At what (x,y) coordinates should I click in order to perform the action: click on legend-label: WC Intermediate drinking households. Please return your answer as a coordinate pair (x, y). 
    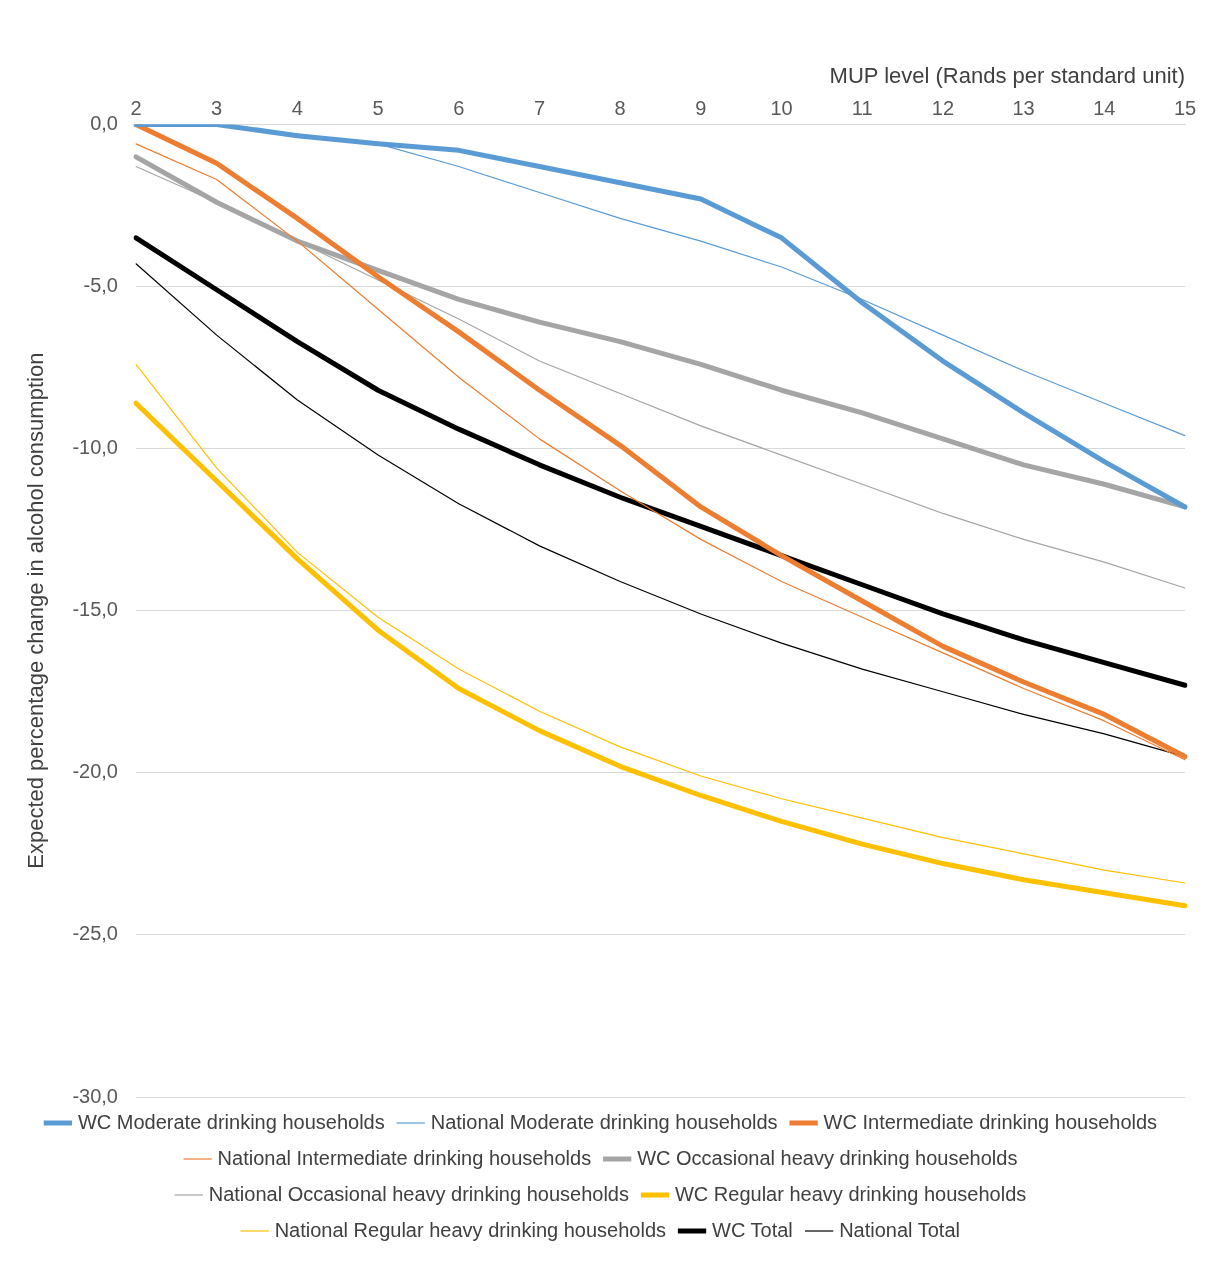
    Looking at the image, I should click on (990, 1121).